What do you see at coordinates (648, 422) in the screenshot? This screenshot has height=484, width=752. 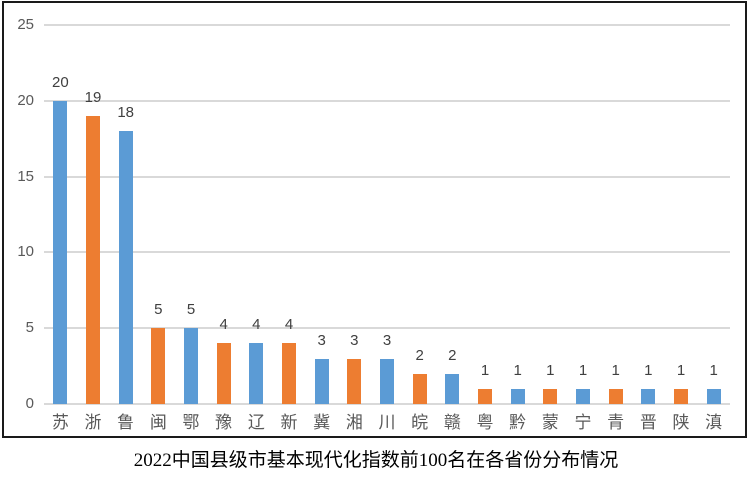 I see `x-tick-label: 晋` at bounding box center [648, 422].